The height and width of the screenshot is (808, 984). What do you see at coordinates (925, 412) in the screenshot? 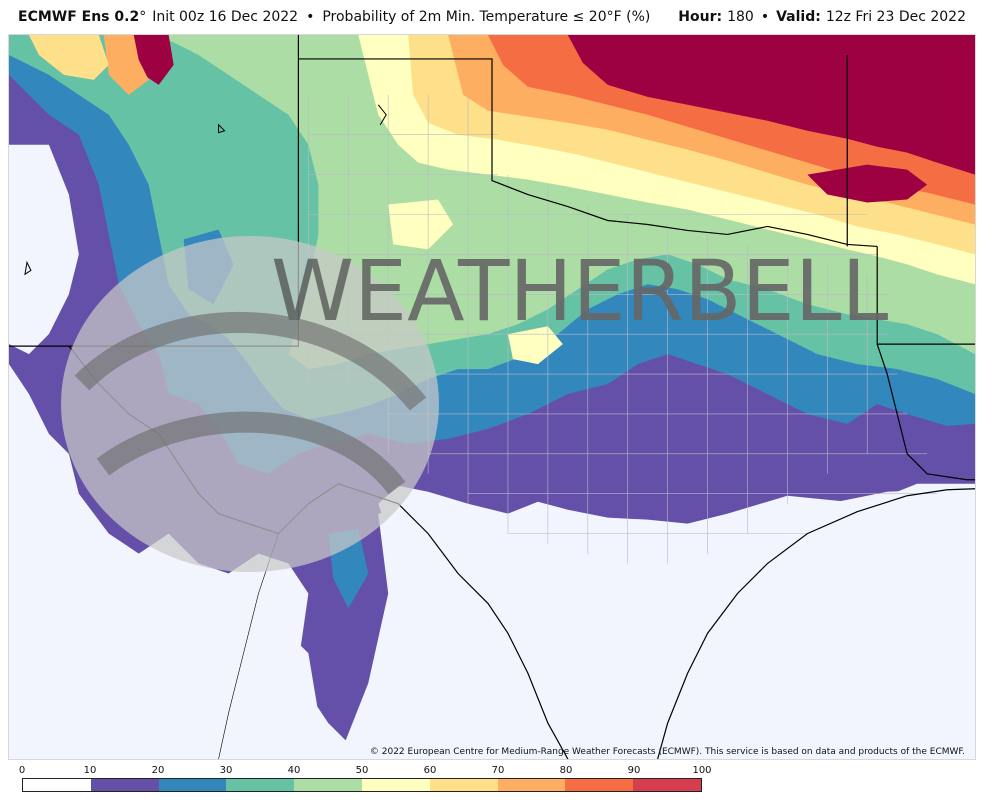
I see `border-louisiana` at bounding box center [925, 412].